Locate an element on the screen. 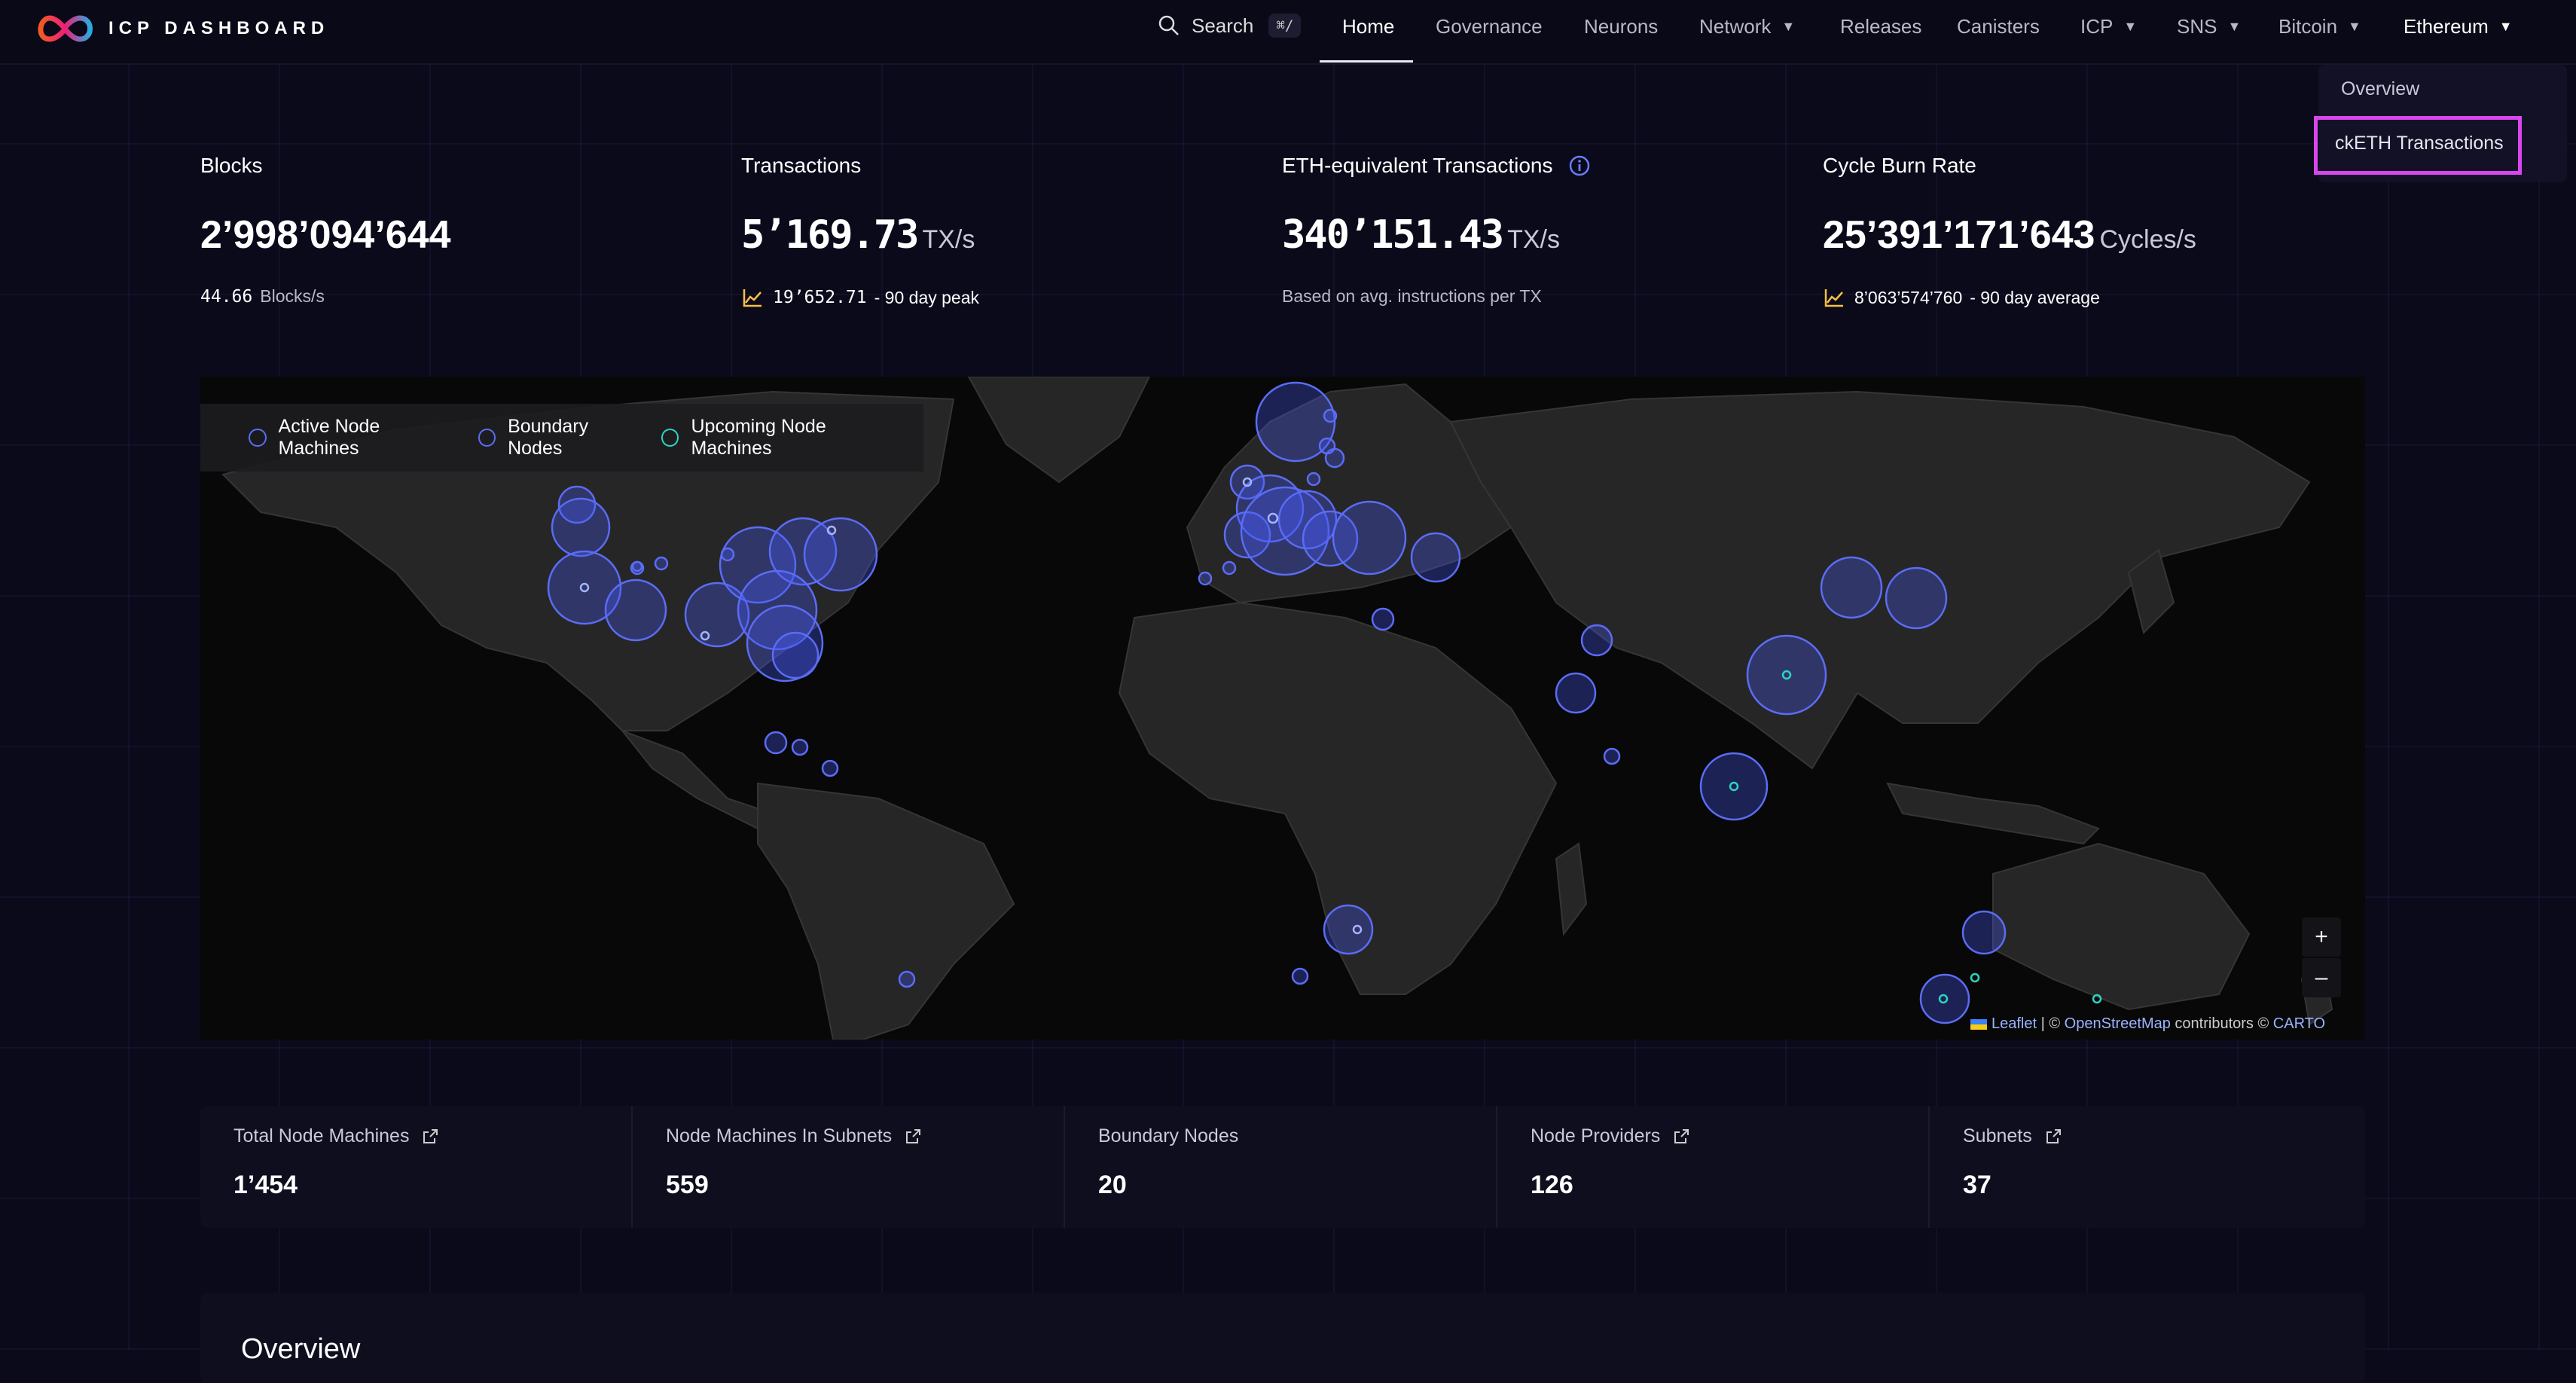  nav-icp: ICP ▼ is located at coordinates (2108, 26).